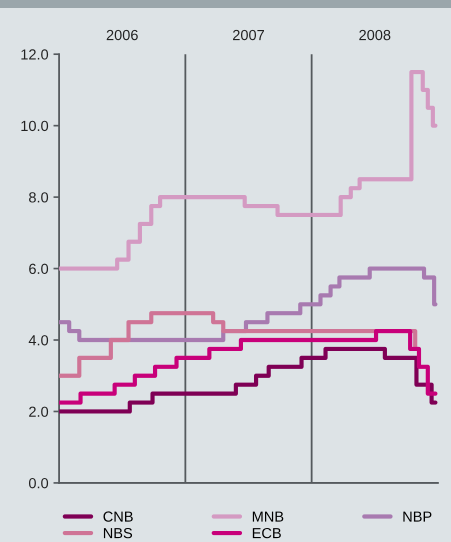 This screenshot has height=542, width=451. Describe the element at coordinates (38, 269) in the screenshot. I see `y-tick-label: 6.0` at that location.